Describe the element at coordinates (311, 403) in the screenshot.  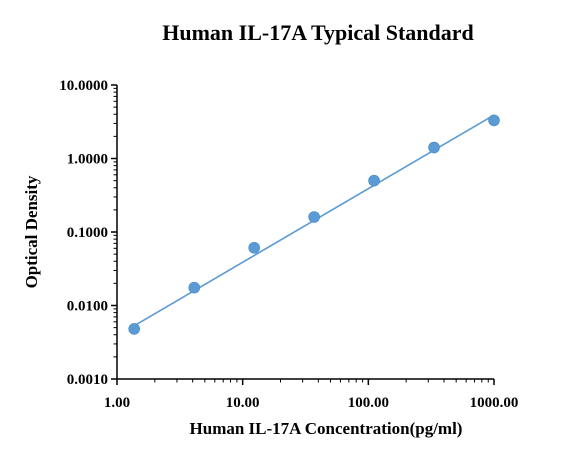
I see `x-tick-labels: 1.00 10.00 100.00 1000.00` at that location.